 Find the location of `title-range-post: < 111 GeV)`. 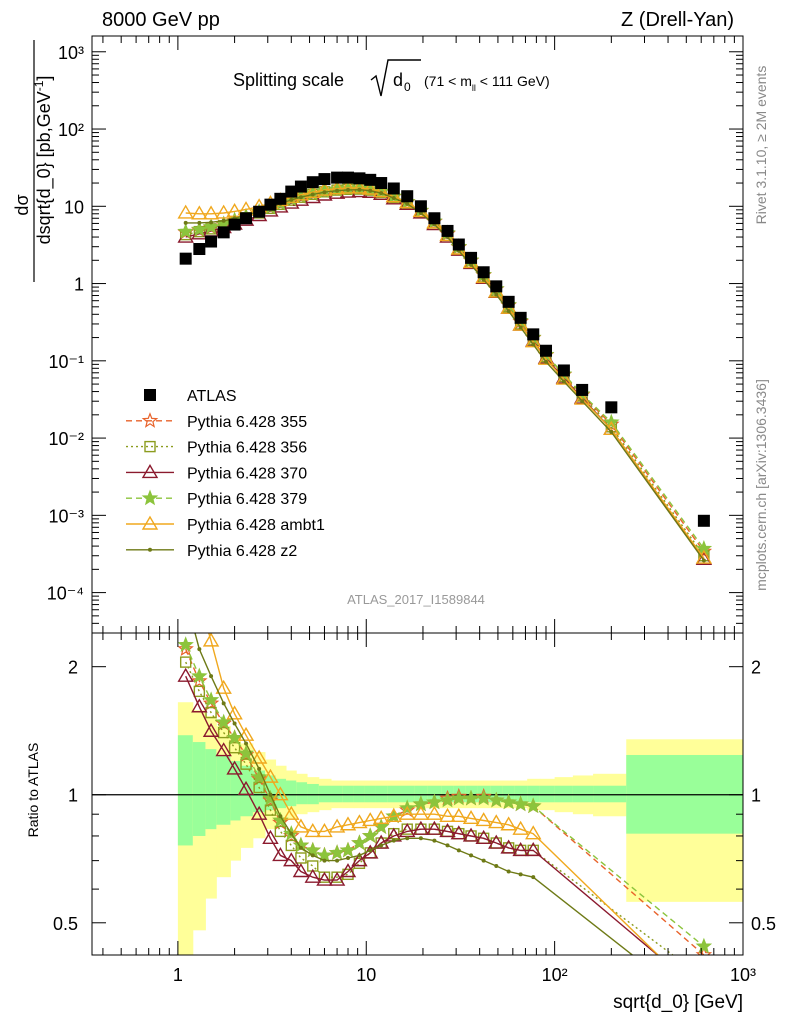

title-range-post: < 111 GeV) is located at coordinates (513, 81).